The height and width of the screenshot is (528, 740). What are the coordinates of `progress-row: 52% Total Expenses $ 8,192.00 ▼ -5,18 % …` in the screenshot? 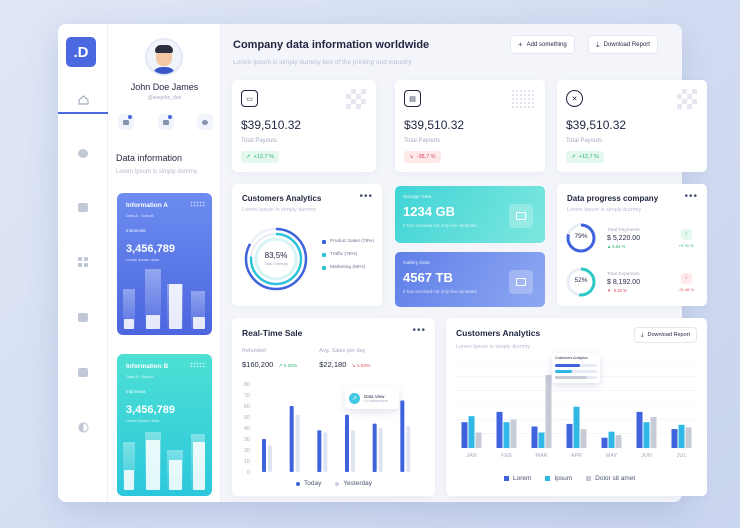 It's located at (631, 282).